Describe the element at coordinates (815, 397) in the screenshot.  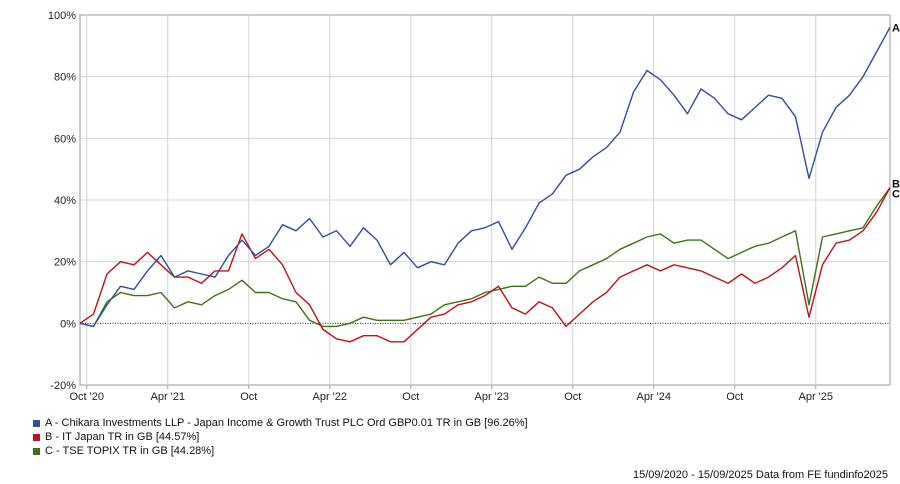
I see `x-tick-label: Apr '25` at that location.